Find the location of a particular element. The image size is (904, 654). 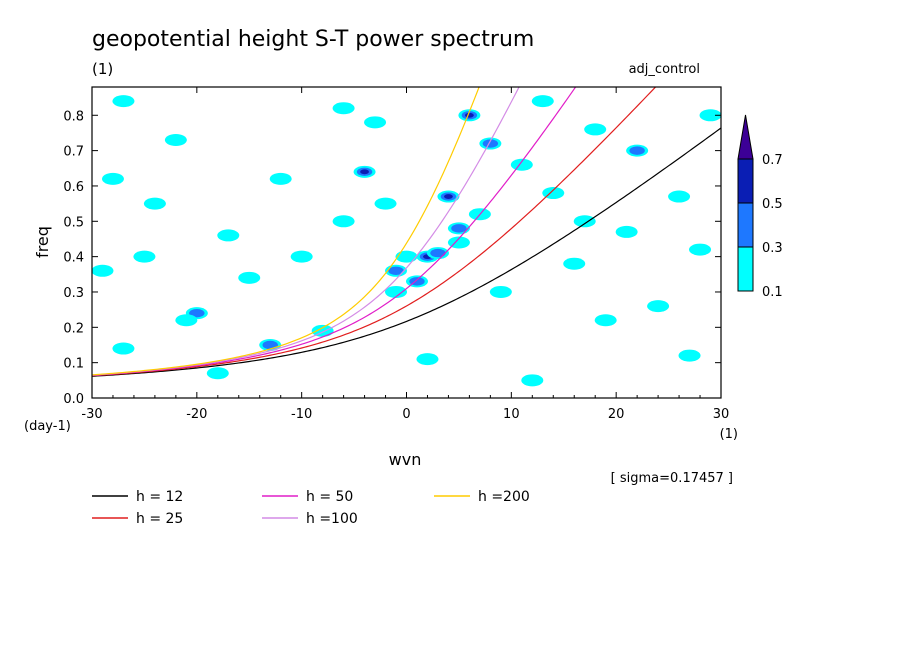

y-tick-label-0: 0.0 is located at coordinates (73, 399).